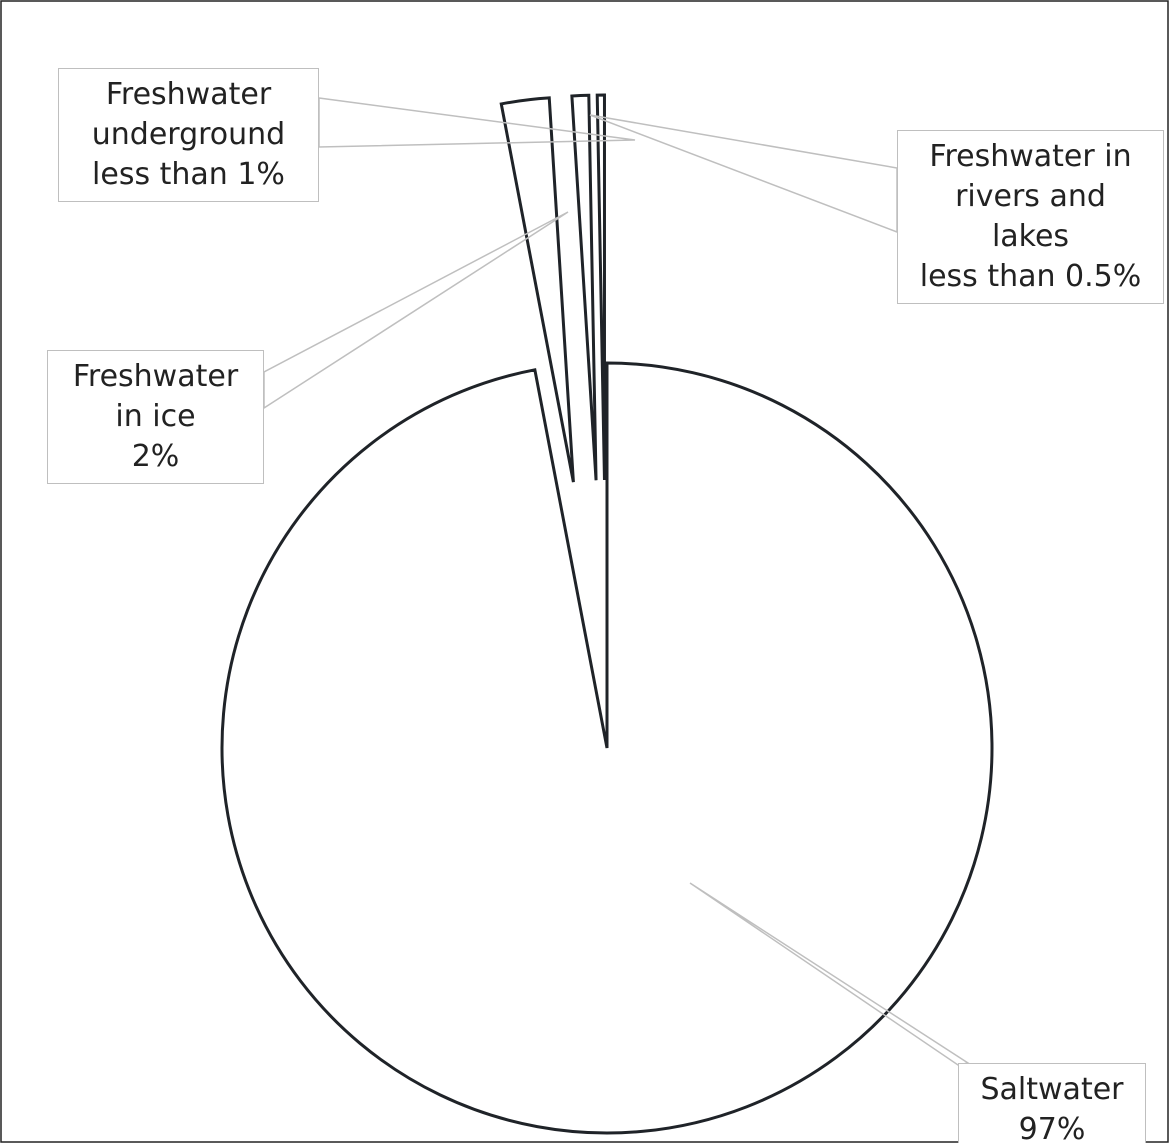 The height and width of the screenshot is (1143, 1169). I want to click on label-category: Saltwater, so click(1052, 1089).